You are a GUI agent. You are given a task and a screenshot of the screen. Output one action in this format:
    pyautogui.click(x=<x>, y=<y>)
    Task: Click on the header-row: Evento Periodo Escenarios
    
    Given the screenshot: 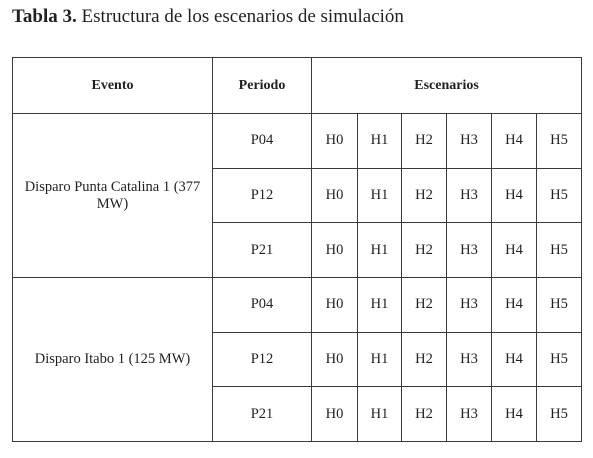 What is the action you would take?
    pyautogui.click(x=297, y=85)
    